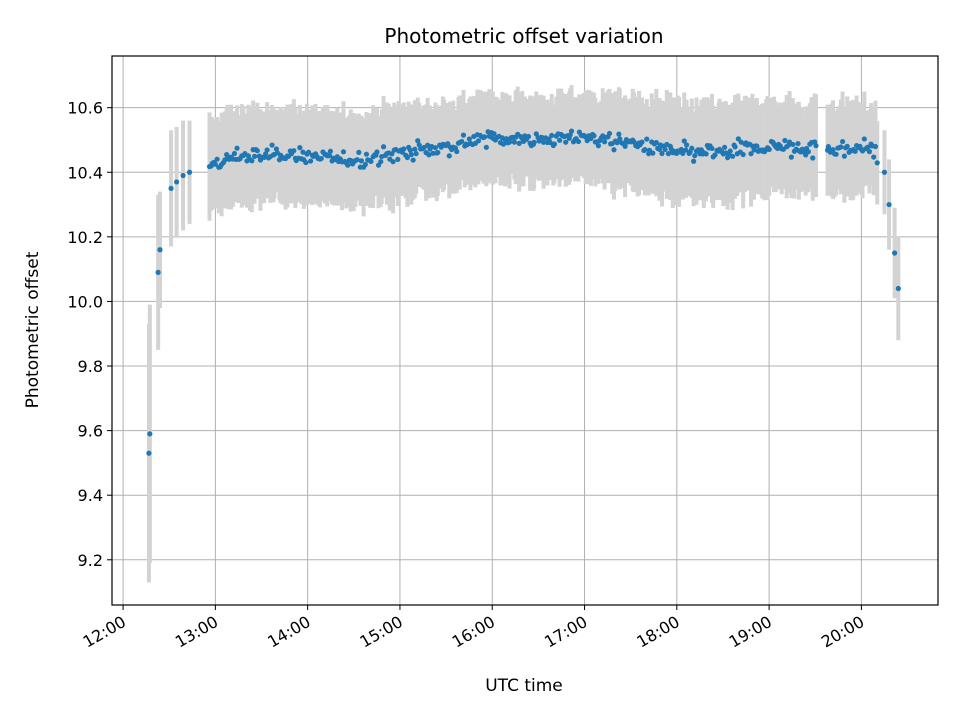  Describe the element at coordinates (90, 366) in the screenshot. I see `y-tick-label: 9.8` at that location.